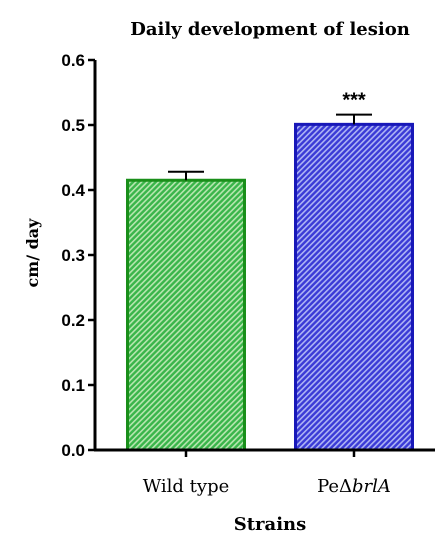  What do you see at coordinates (354, 101) in the screenshot?
I see `significance-label: ***` at bounding box center [354, 101].